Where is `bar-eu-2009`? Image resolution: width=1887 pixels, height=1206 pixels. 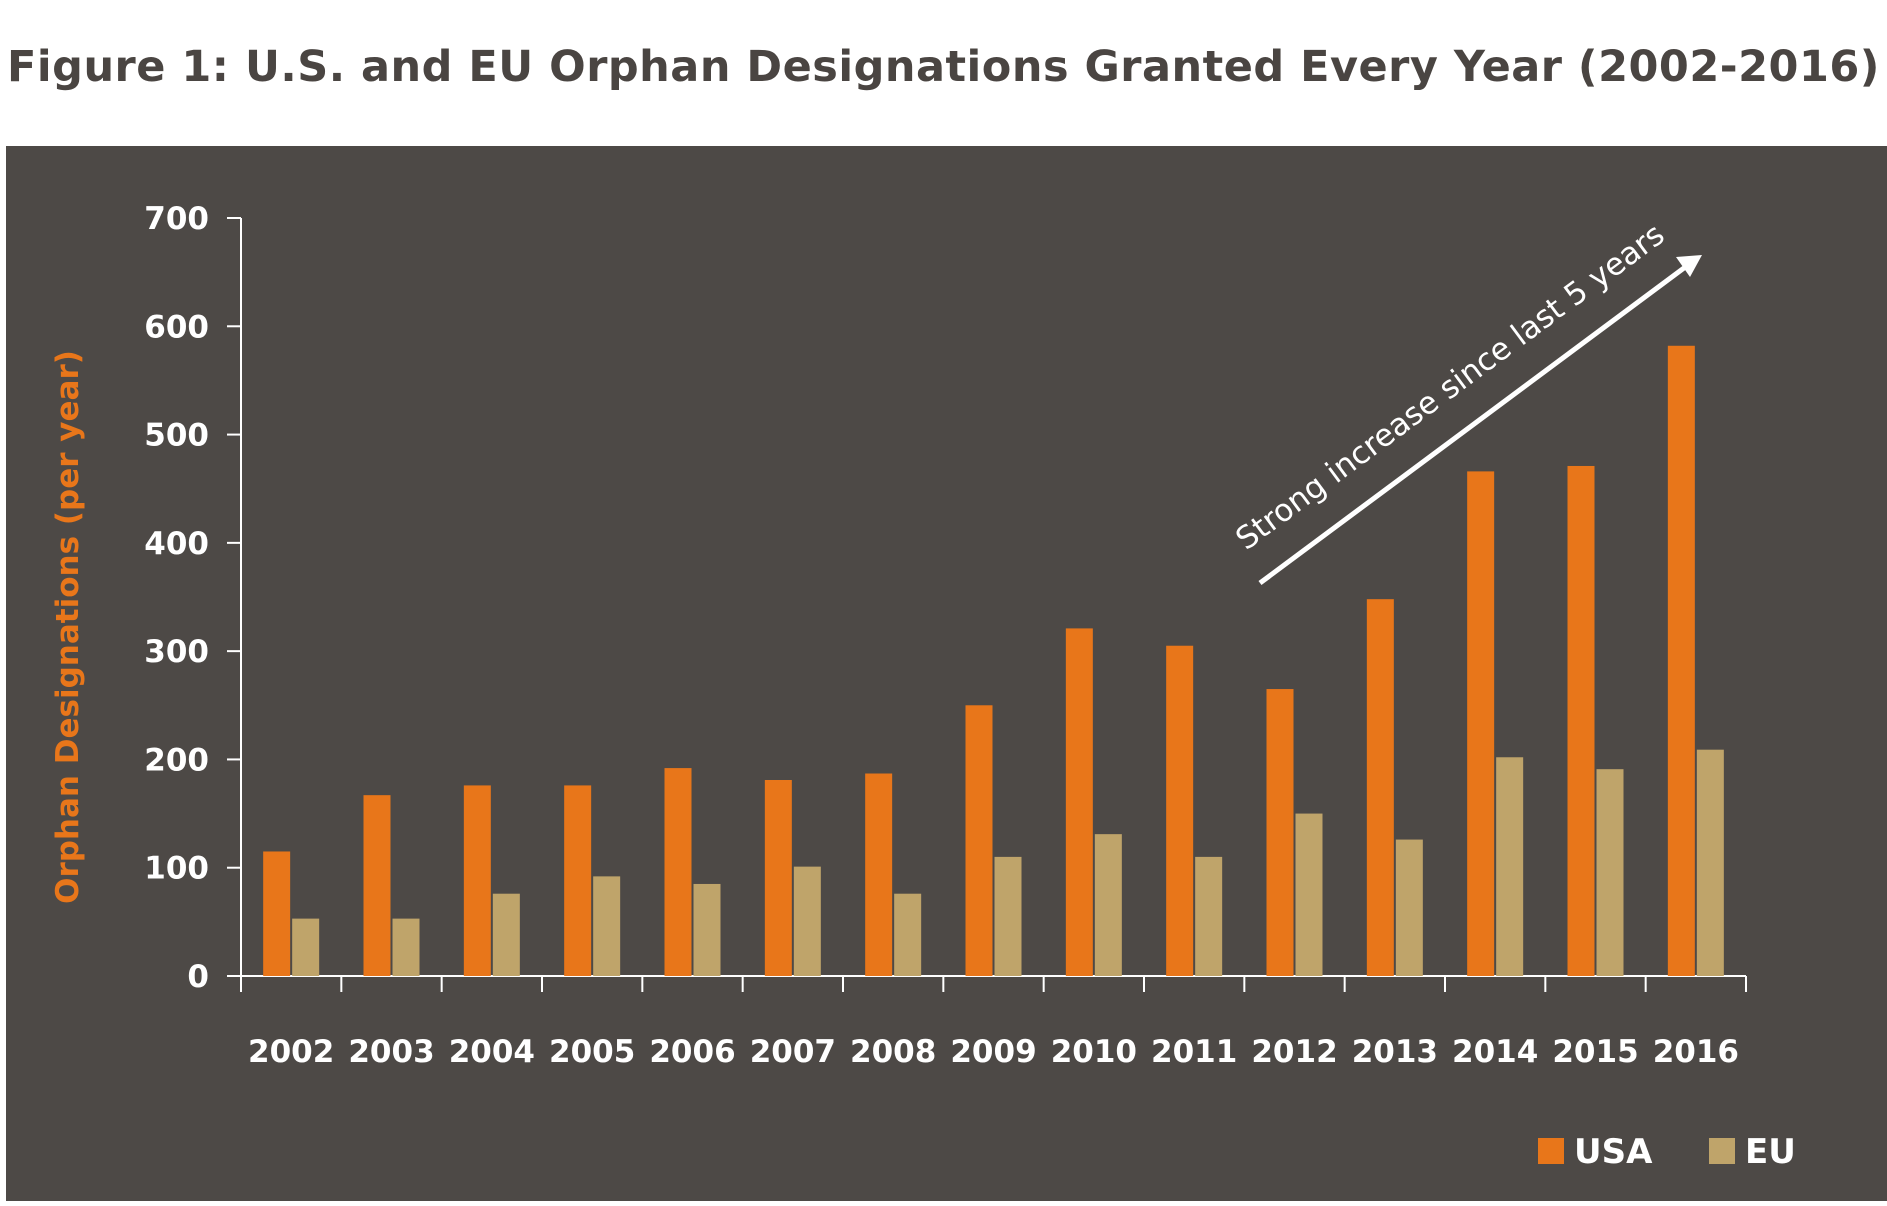 bar-eu-2009 is located at coordinates (1008, 916).